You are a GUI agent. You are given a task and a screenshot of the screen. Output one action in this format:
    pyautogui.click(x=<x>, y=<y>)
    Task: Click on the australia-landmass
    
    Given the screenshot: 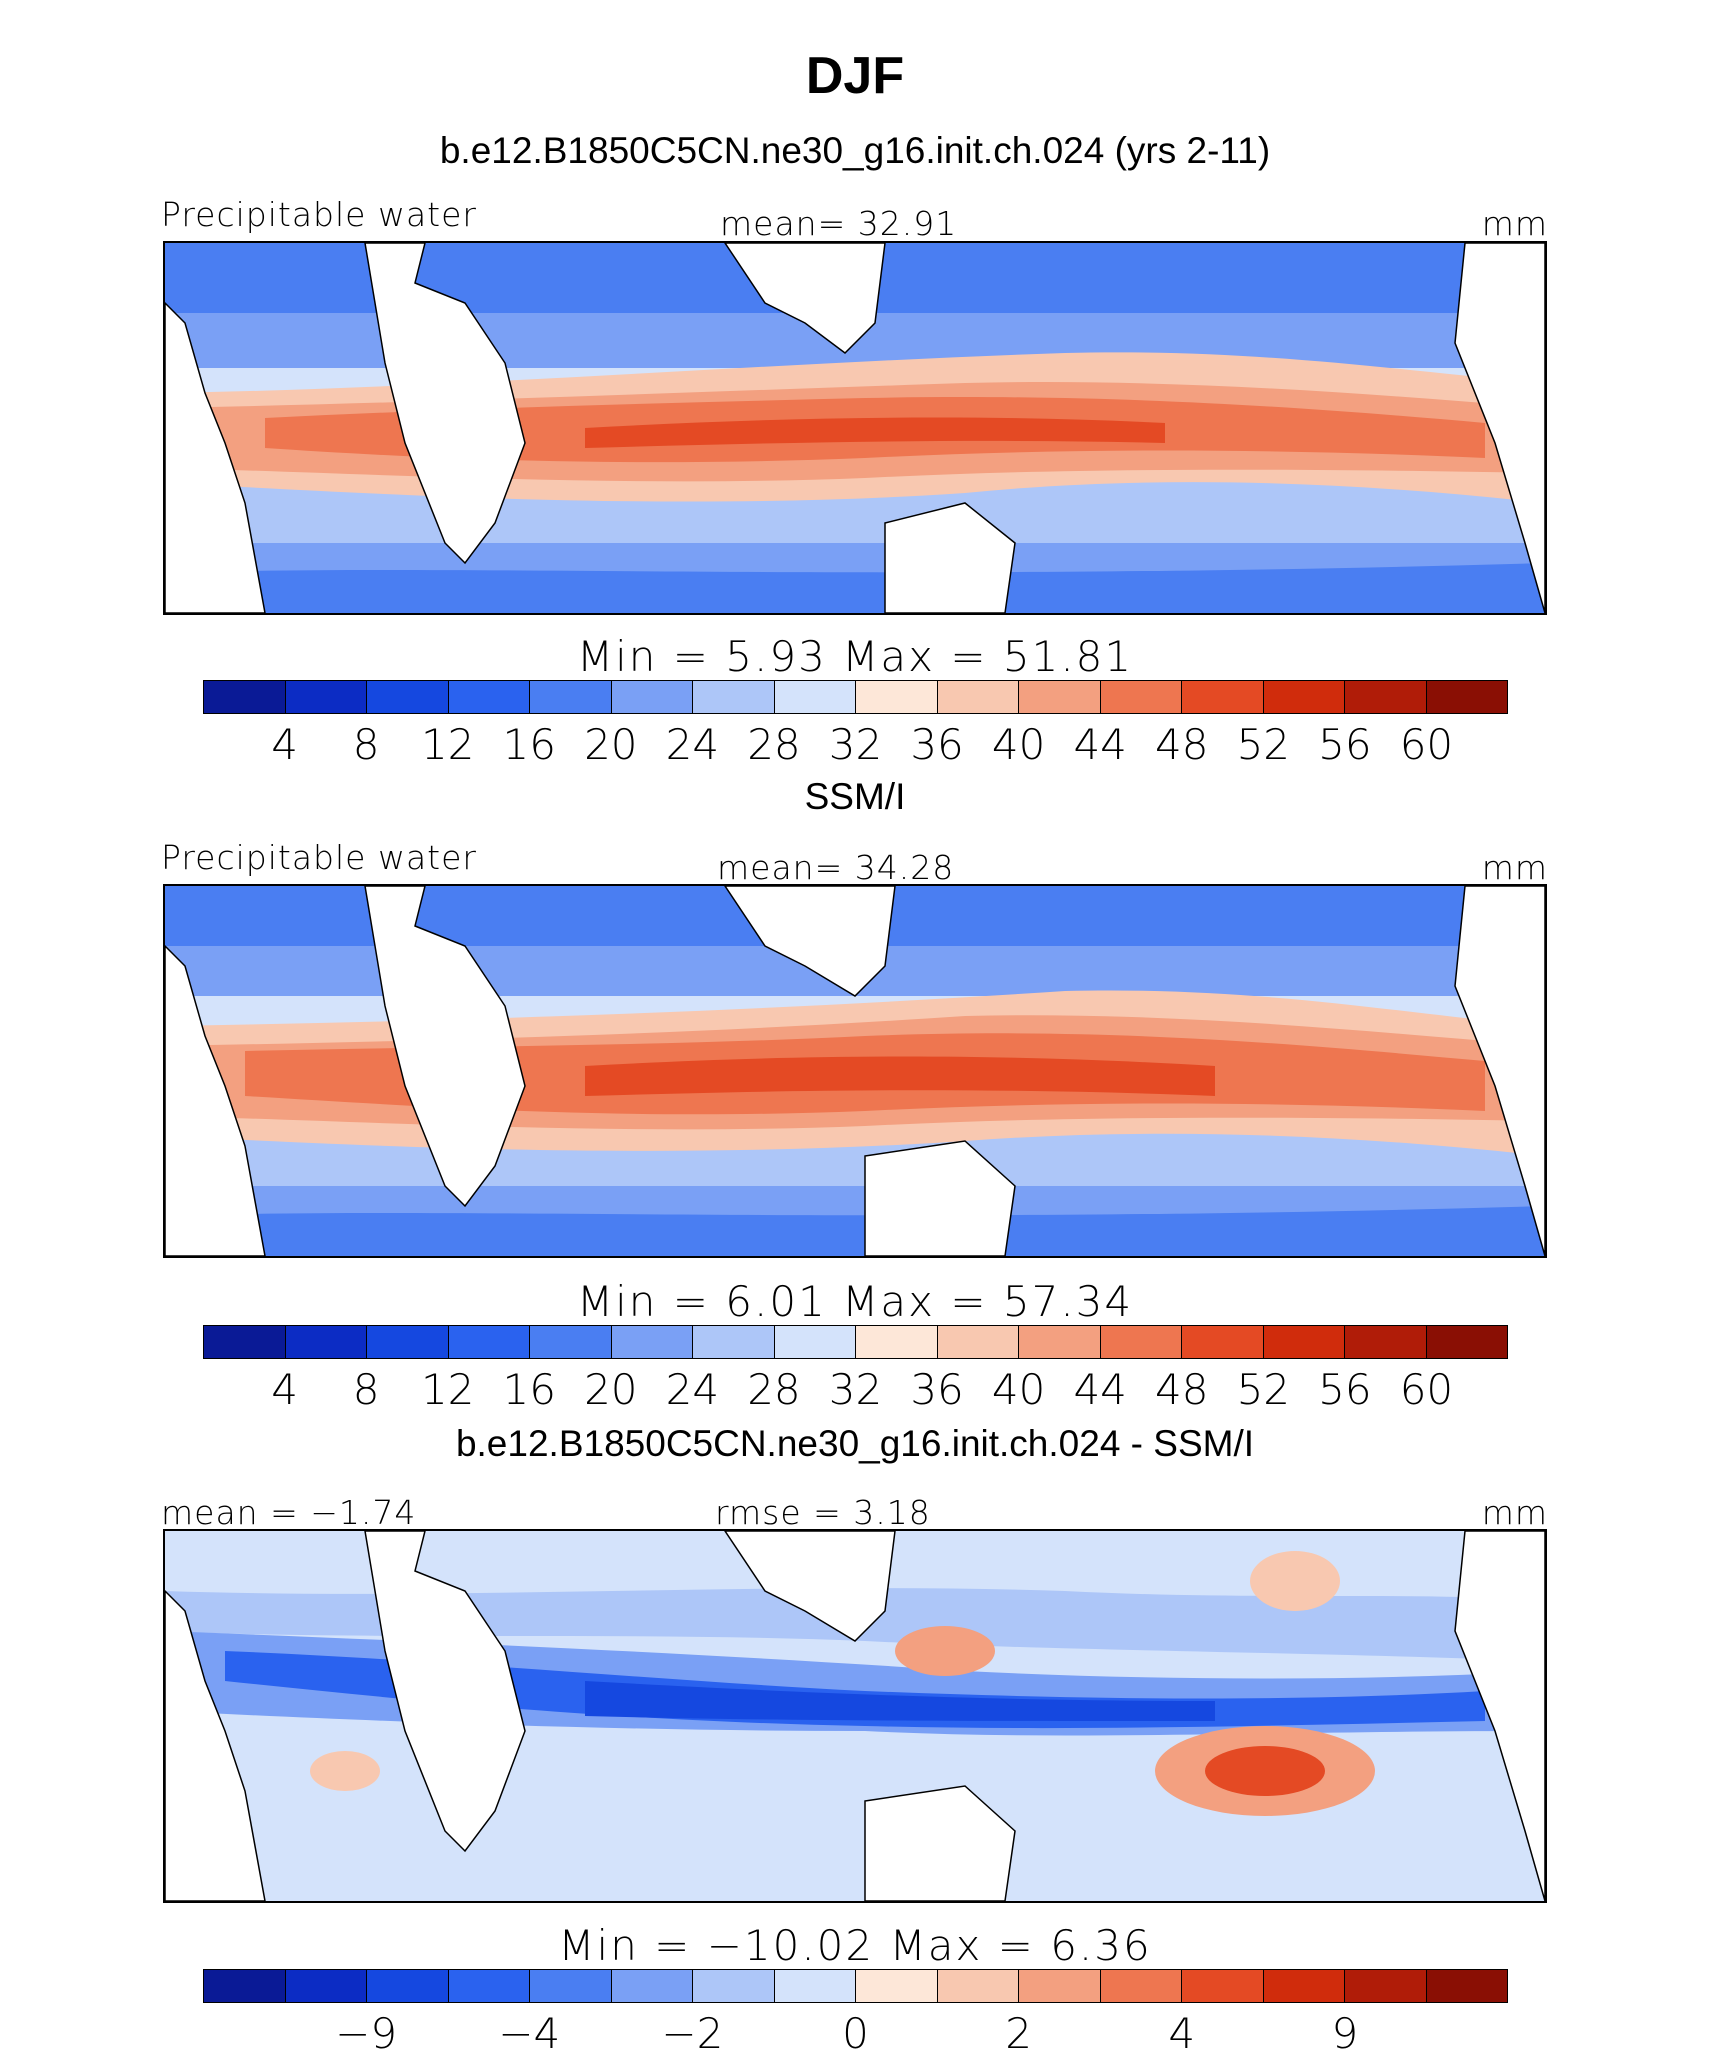 What is the action you would take?
    pyautogui.click(x=950, y=557)
    